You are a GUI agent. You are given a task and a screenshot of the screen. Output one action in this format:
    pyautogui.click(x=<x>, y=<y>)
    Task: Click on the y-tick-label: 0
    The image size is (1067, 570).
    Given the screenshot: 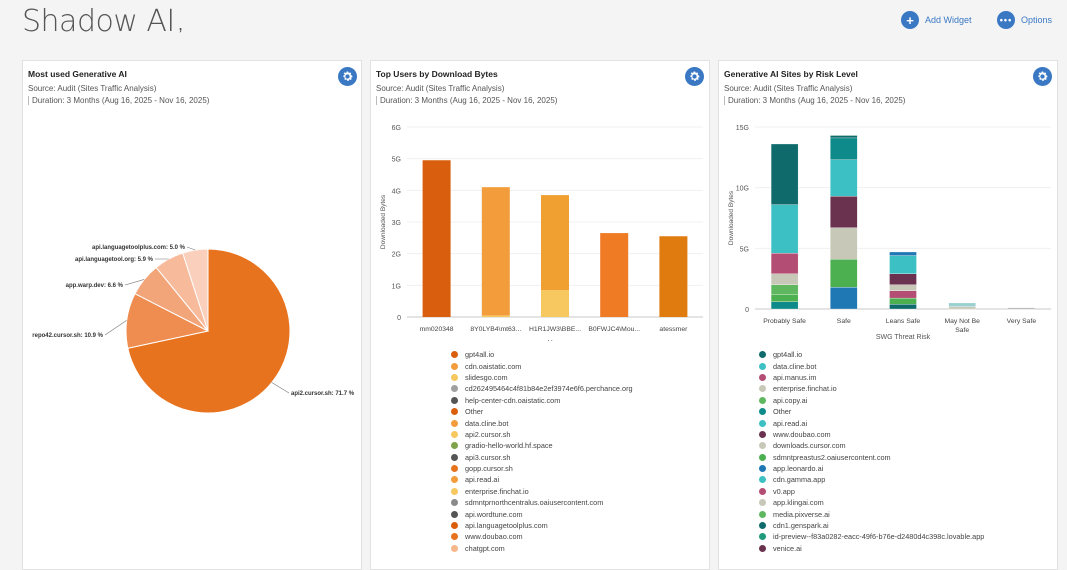 What is the action you would take?
    pyautogui.click(x=399, y=318)
    